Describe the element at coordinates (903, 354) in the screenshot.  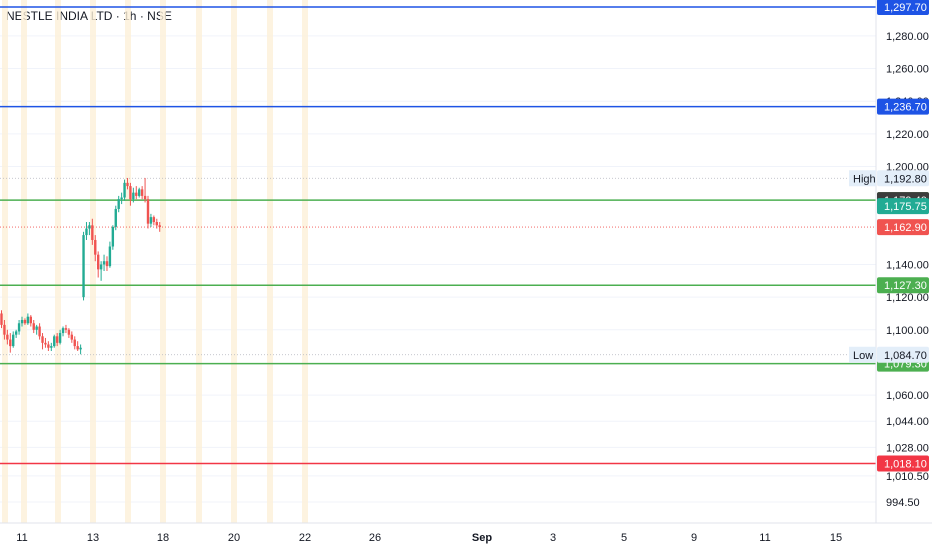
I see `marker-price-tag: 1,084.70` at that location.